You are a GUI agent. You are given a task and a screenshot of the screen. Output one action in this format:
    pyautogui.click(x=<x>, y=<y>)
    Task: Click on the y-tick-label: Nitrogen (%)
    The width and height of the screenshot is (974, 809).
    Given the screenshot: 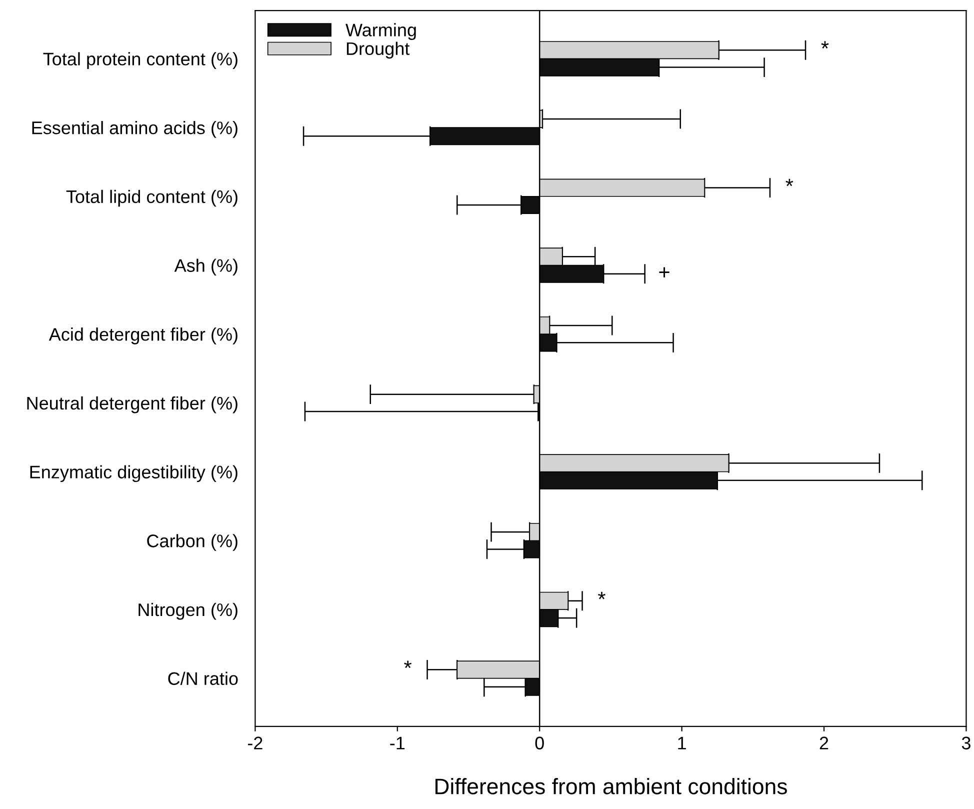 What is the action you would take?
    pyautogui.click(x=188, y=611)
    